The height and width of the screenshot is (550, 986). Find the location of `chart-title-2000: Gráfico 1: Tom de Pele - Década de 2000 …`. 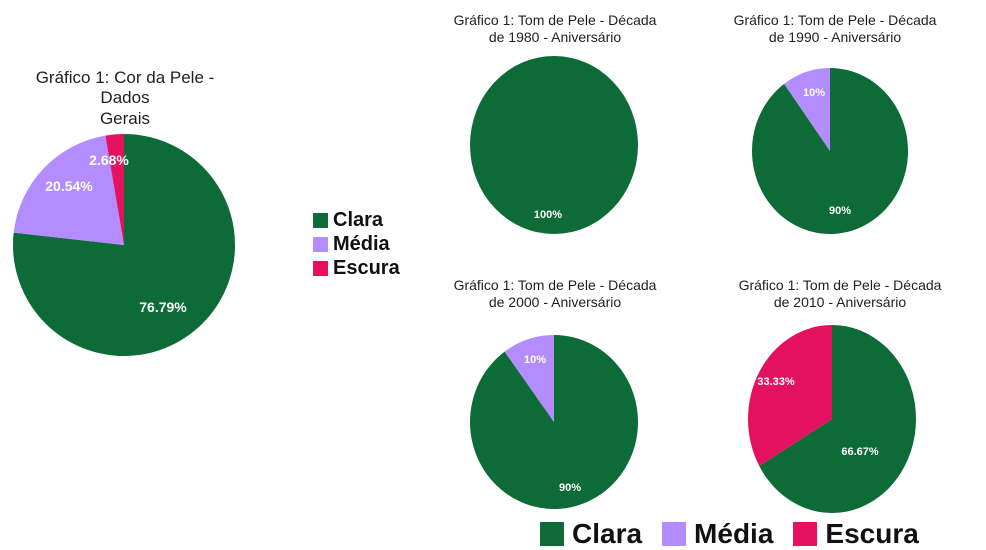

chart-title-2000: Gráfico 1: Tom de Pele - Década de 2000 … is located at coordinates (555, 294).